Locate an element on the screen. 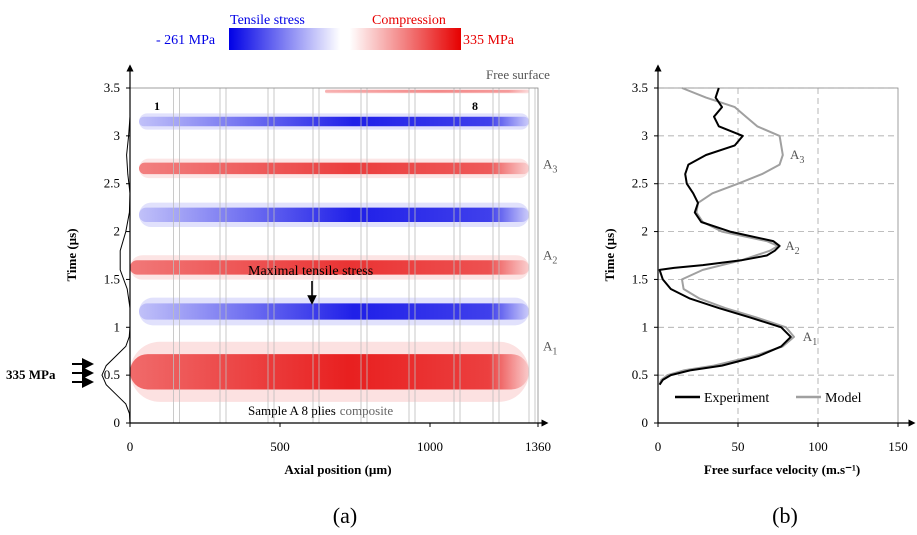  panel-b-x-ticks: 0 50 100 150 is located at coordinates (781, 438).